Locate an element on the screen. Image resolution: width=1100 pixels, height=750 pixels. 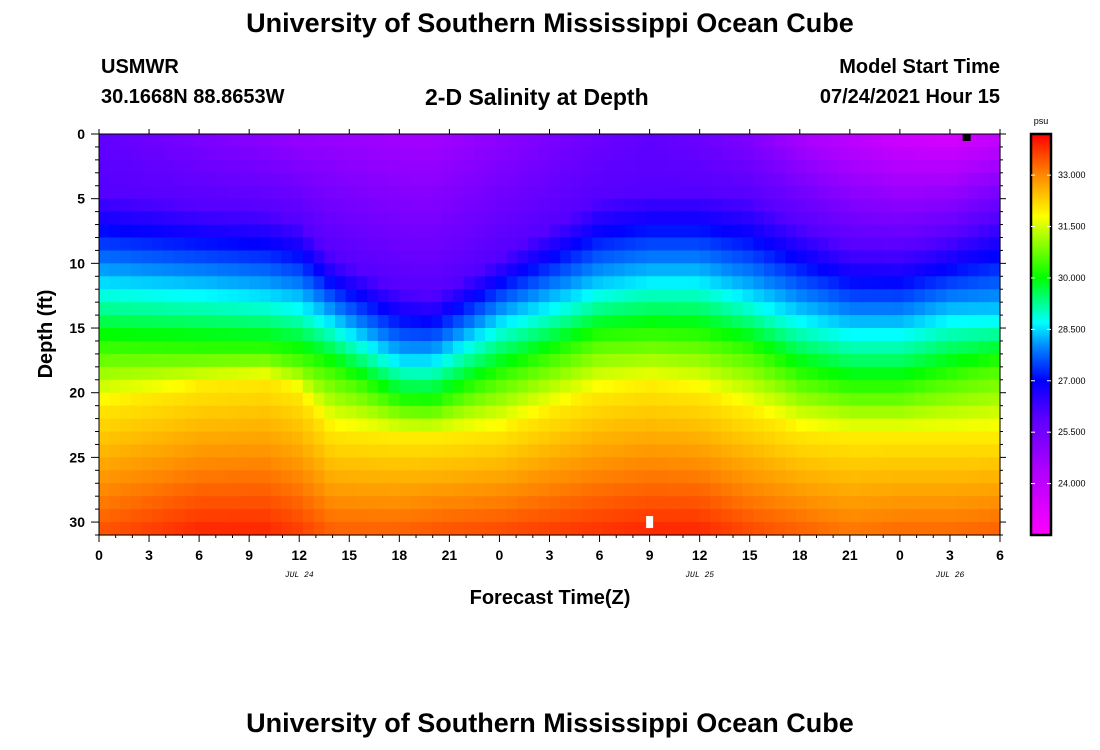
x-tick-label: 12 is located at coordinates (299, 555).